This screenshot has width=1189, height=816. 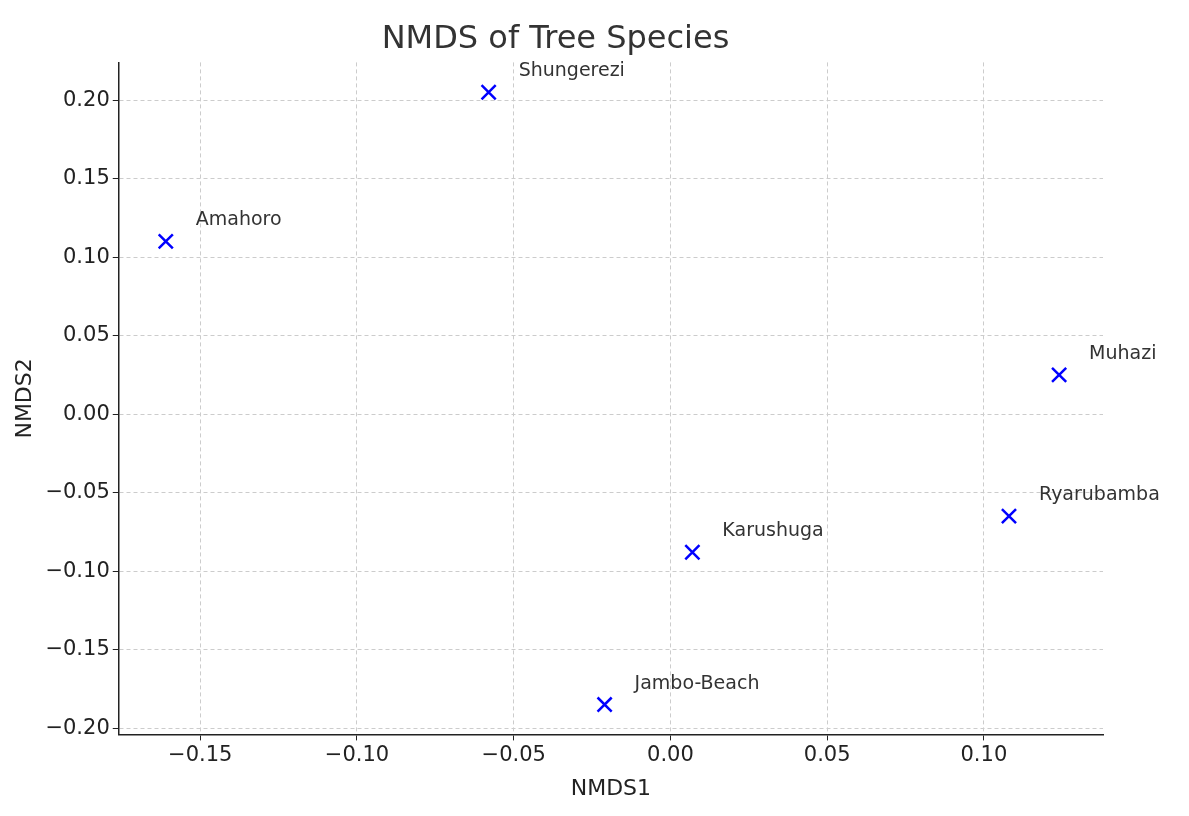 I want to click on x-tick-label: 0.05, so click(x=827, y=754).